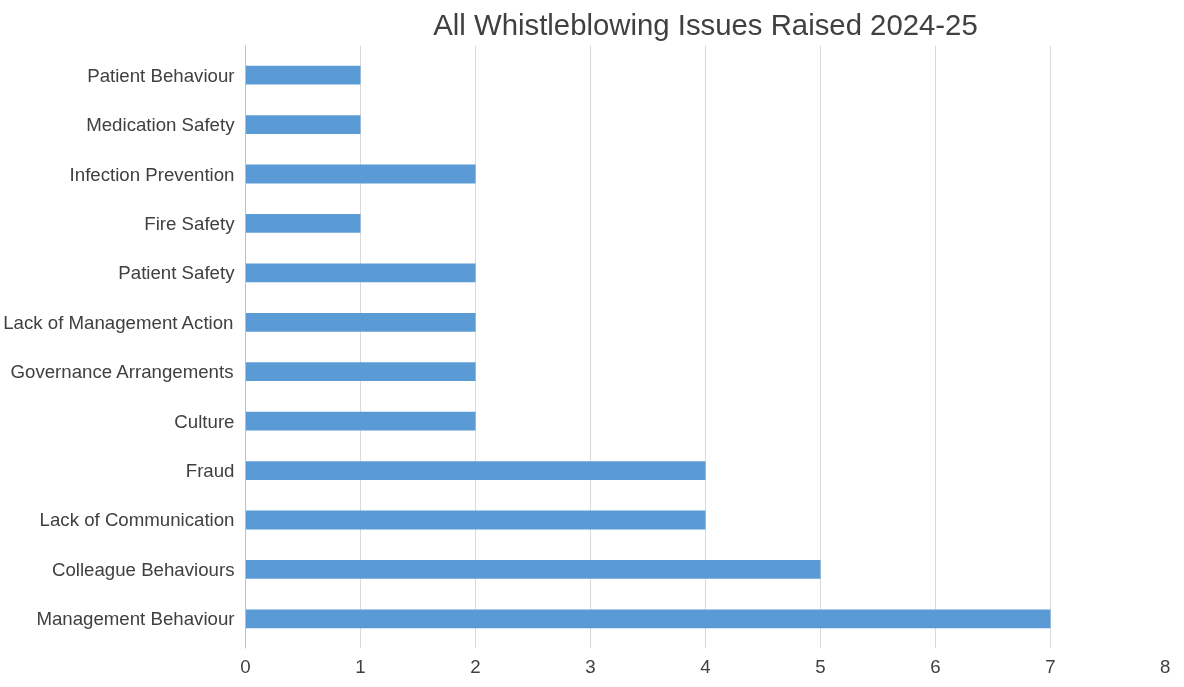 Image resolution: width=1184 pixels, height=687 pixels. What do you see at coordinates (820, 666) in the screenshot?
I see `x-tick-label: 5` at bounding box center [820, 666].